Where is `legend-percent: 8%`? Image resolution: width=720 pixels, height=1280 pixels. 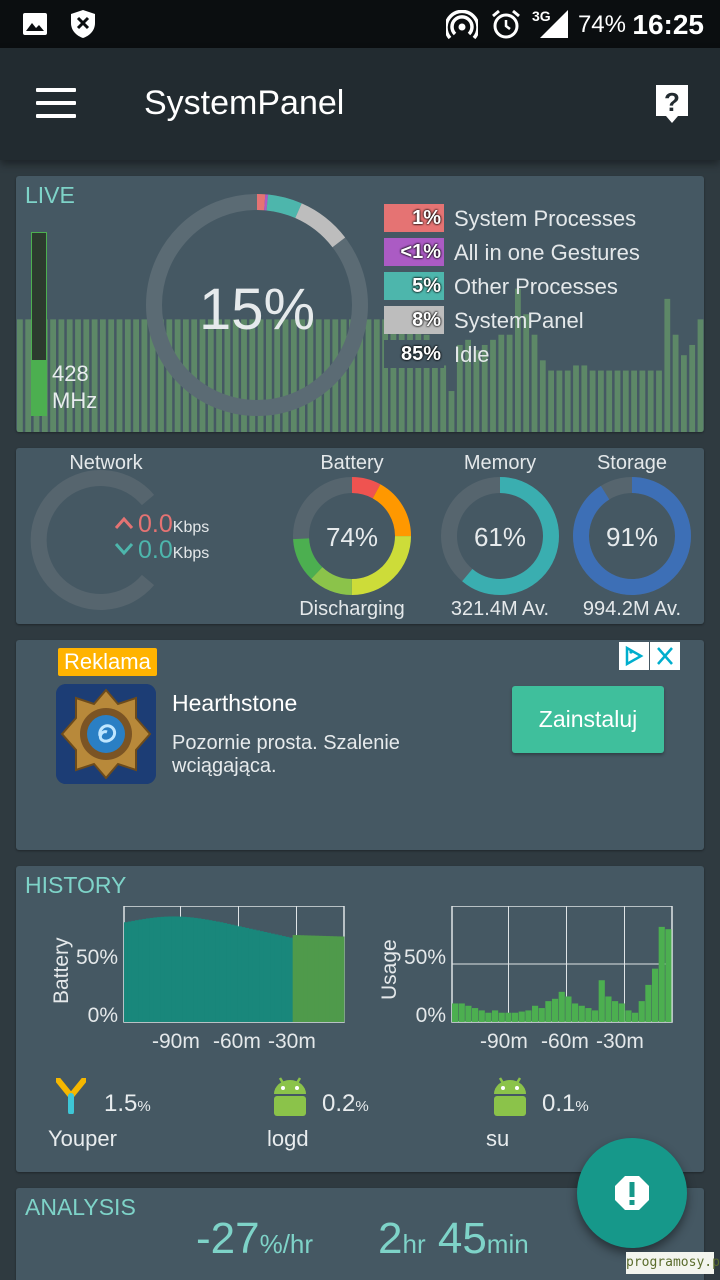
legend-percent: 8% is located at coordinates (414, 320).